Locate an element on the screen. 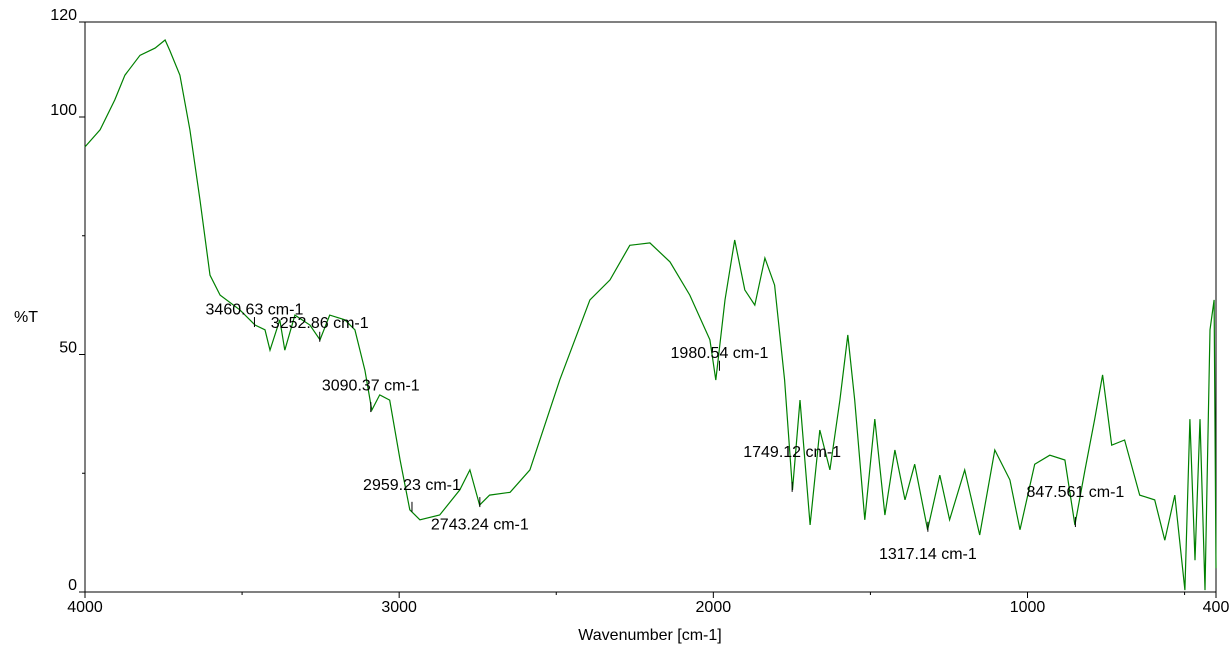  peak-label: 1749.12 cm-1 is located at coordinates (792, 452).